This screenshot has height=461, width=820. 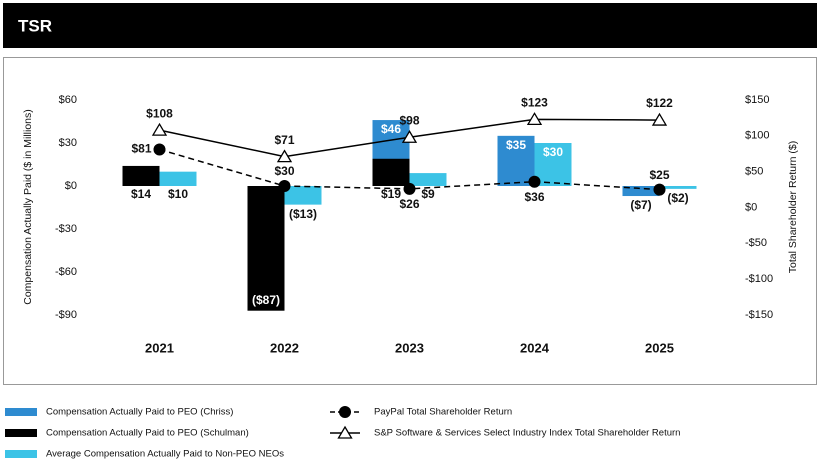 I want to click on data-label: $19, so click(x=391, y=194).